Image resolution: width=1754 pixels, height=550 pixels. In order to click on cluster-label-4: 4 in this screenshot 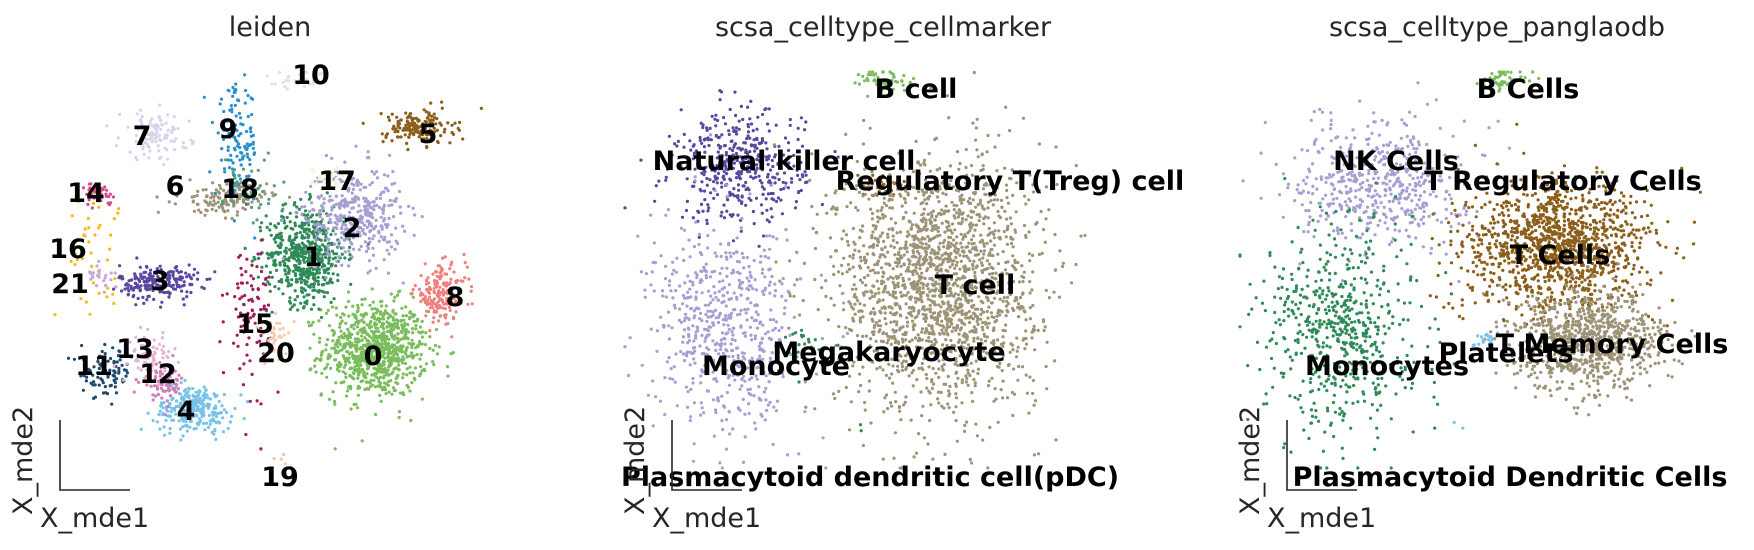, I will do `click(186, 411)`.